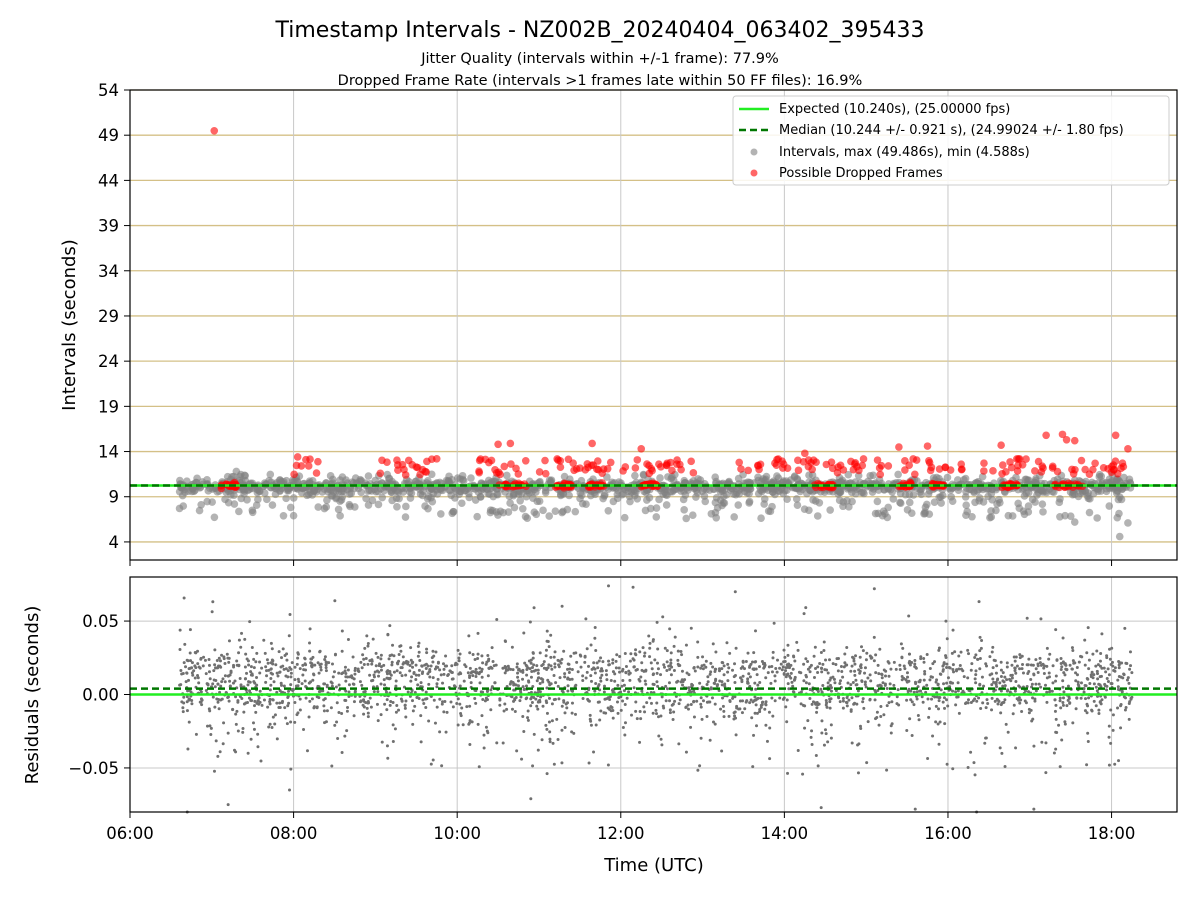 The height and width of the screenshot is (900, 1200). Describe the element at coordinates (93, 768) in the screenshot. I see `bottom-y-tick-label: −0.05` at that location.